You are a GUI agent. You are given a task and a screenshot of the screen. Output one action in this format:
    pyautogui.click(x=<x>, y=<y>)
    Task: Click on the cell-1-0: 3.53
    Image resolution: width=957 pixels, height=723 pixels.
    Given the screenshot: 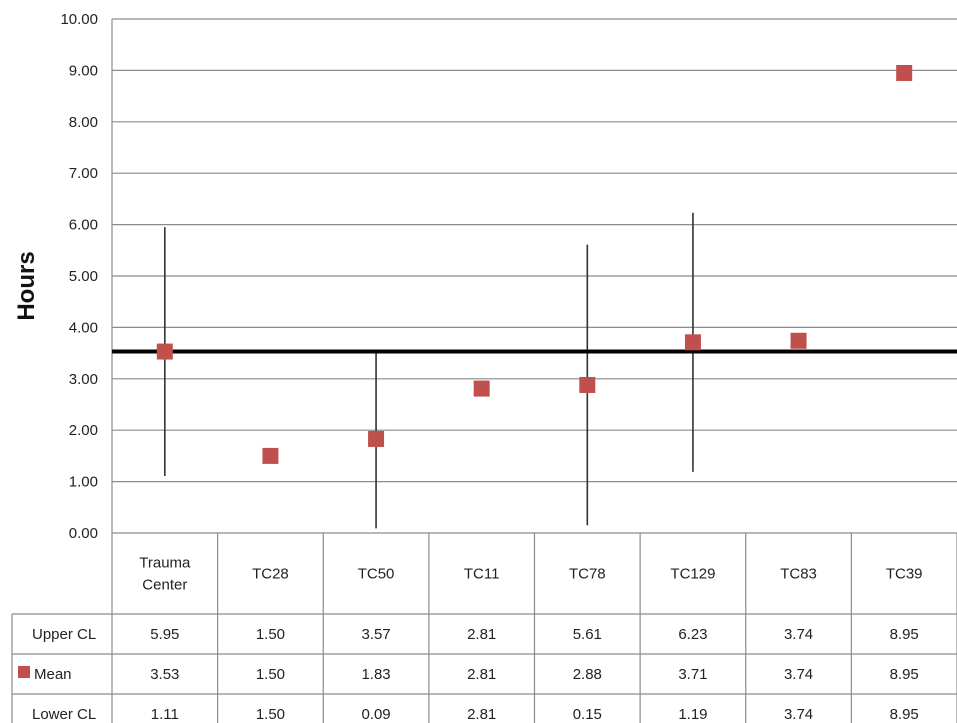 What is the action you would take?
    pyautogui.click(x=164, y=674)
    